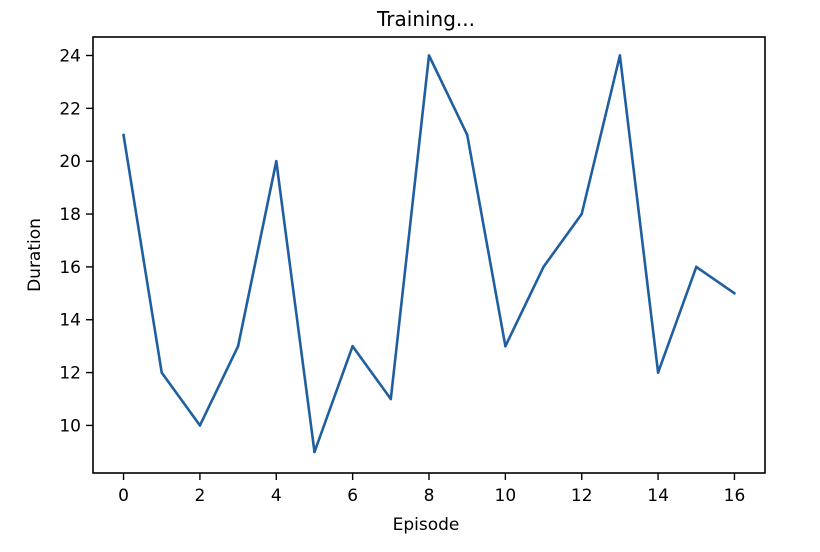 The image size is (820, 552). I want to click on y-tick-label: 12, so click(70, 374).